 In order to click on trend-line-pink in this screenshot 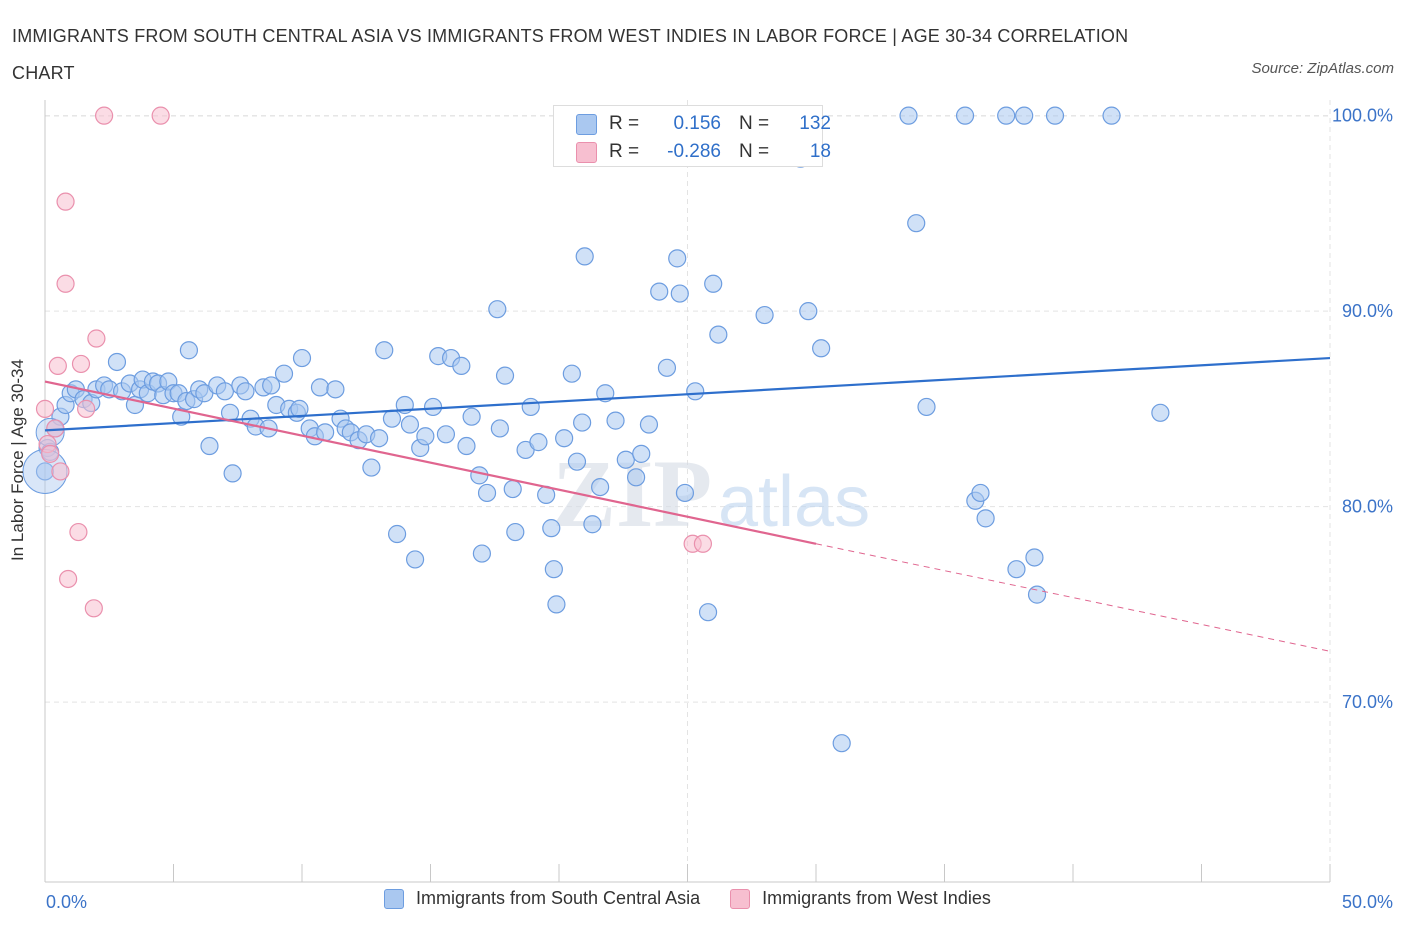, I will do `click(430, 462)`.